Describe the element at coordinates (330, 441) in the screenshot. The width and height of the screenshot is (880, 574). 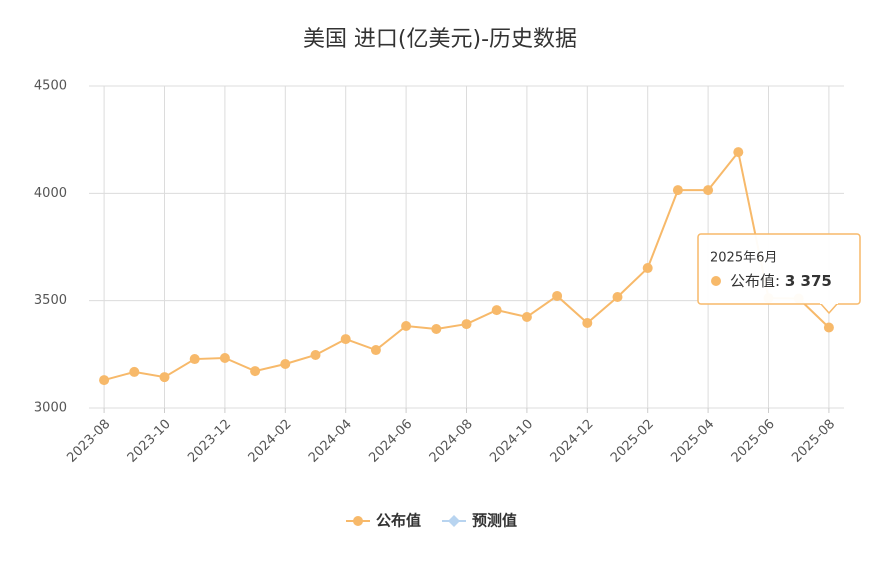
I see `x-tick-label: 2024-04` at that location.